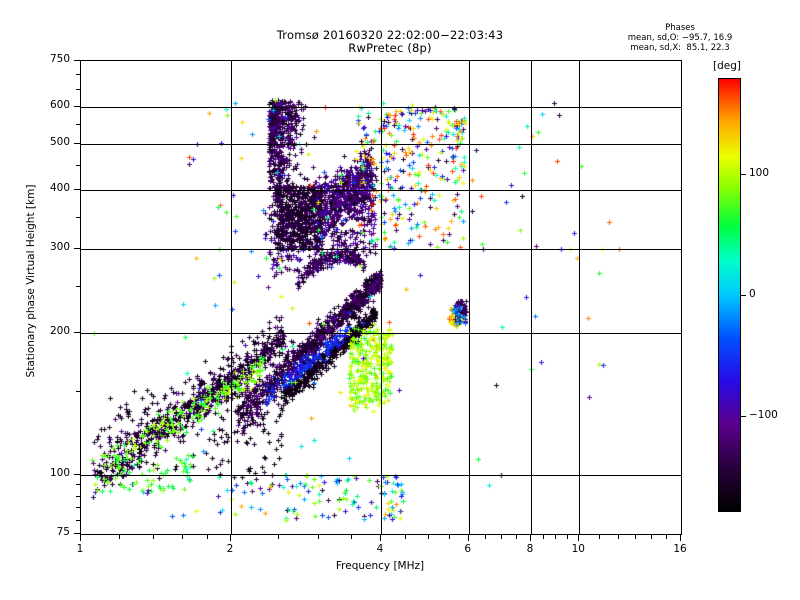  Describe the element at coordinates (759, 173) in the screenshot. I see `colorbar-tick-label: 100` at that location.